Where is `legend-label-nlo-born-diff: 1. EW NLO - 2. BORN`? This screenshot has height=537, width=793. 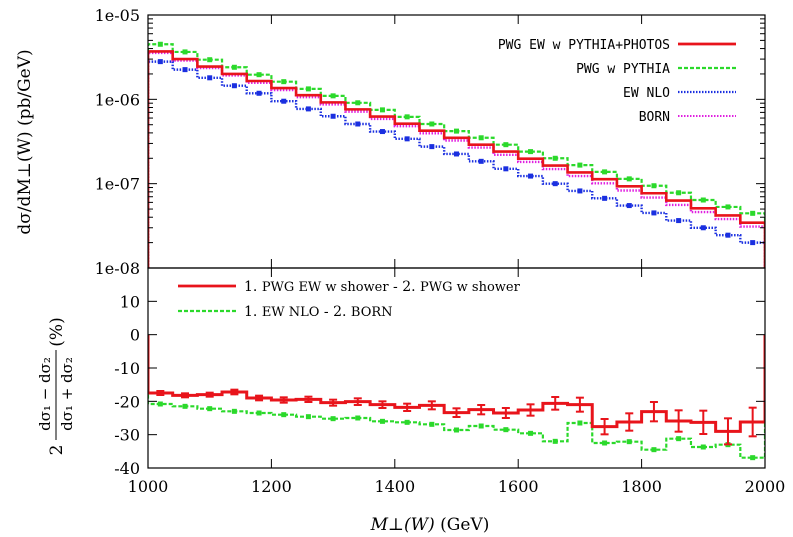
legend-label-nlo-born-diff: 1. EW NLO - 2. BORN is located at coordinates (318, 312).